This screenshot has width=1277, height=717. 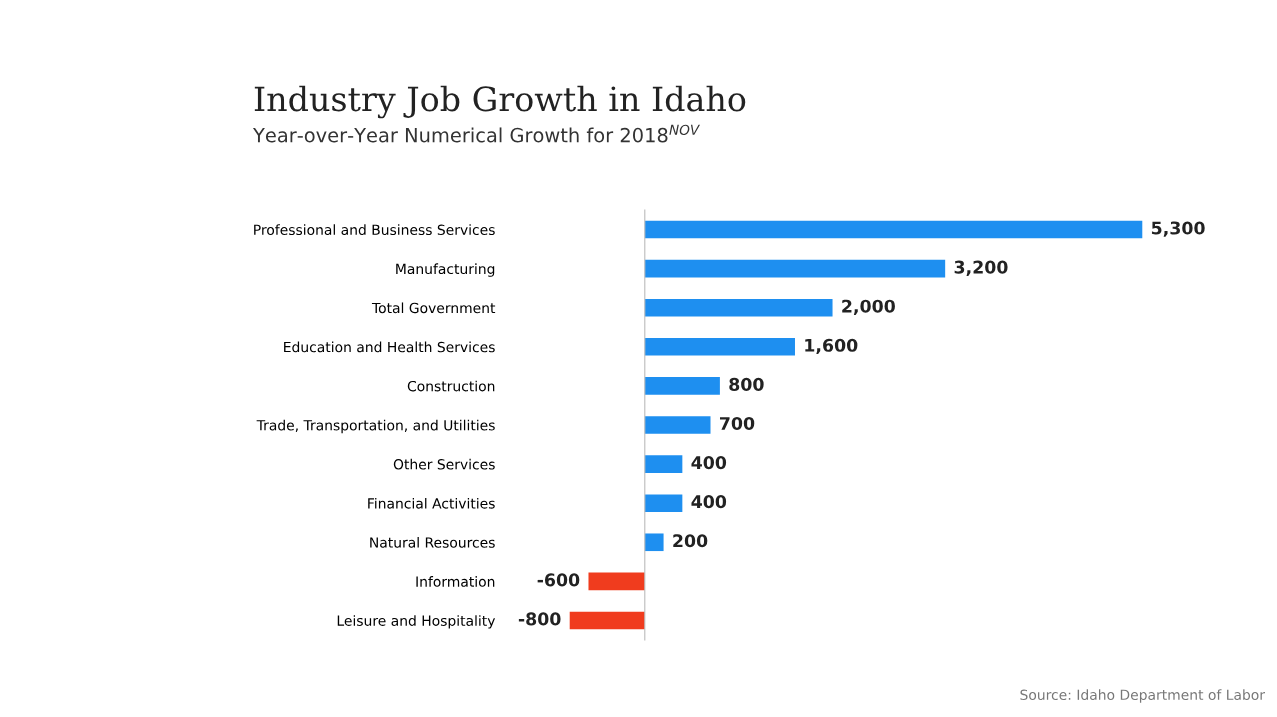 What do you see at coordinates (558, 580) in the screenshot?
I see `data-label: -600` at bounding box center [558, 580].